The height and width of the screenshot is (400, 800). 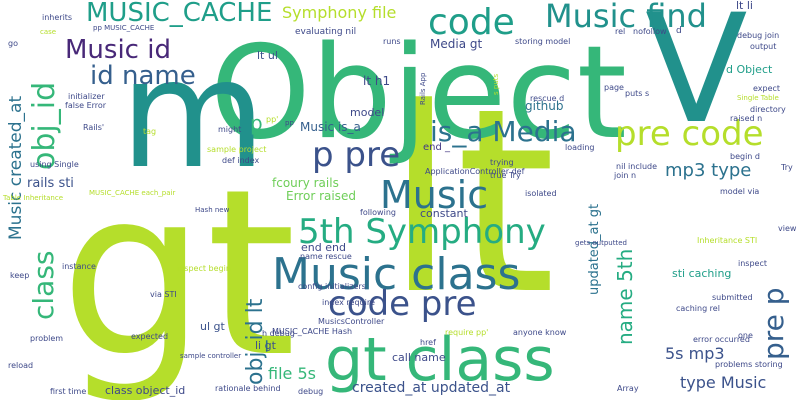 What do you see at coordinates (625, 175) in the screenshot?
I see `word: join n` at bounding box center [625, 175].